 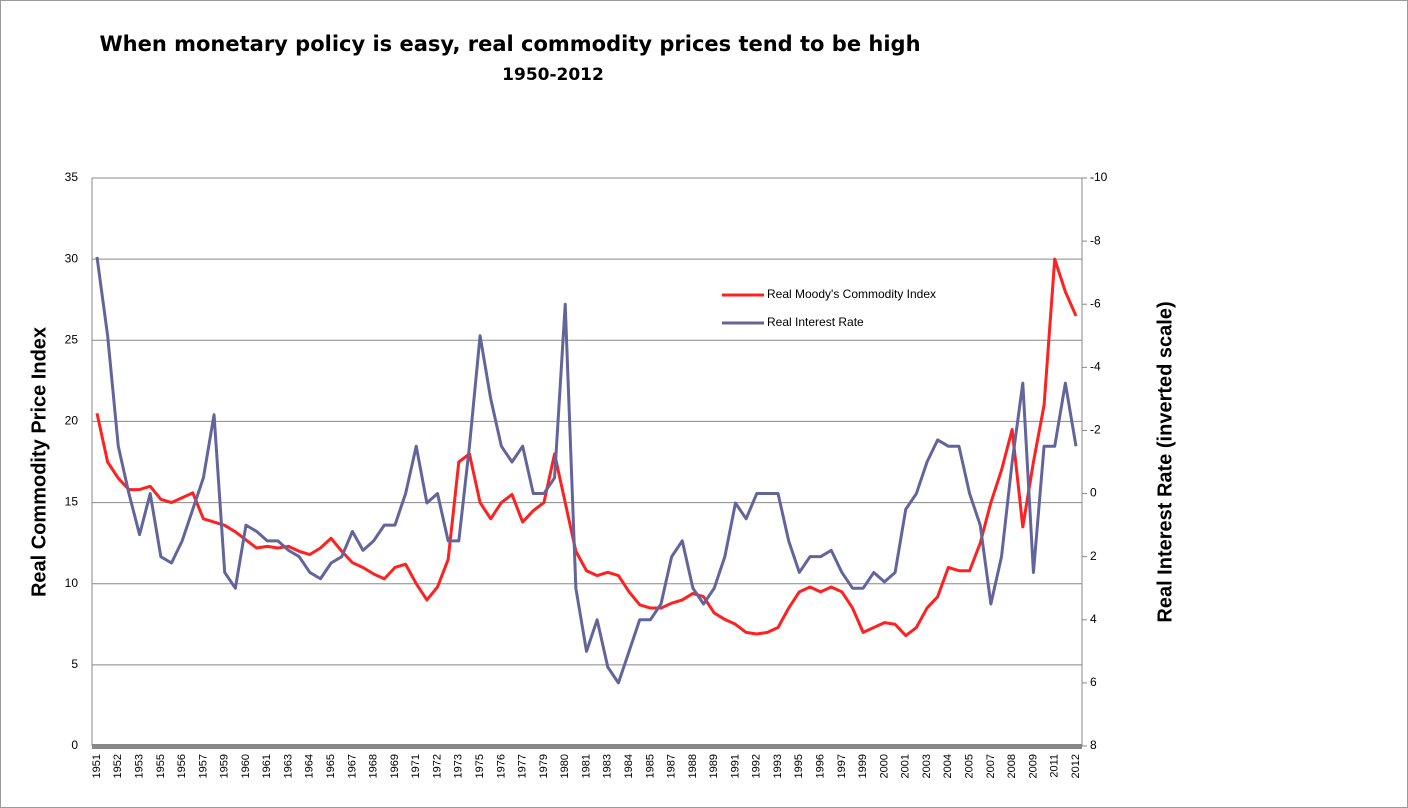 What do you see at coordinates (1095, 303) in the screenshot?
I see `y2-tick-label: -6` at bounding box center [1095, 303].